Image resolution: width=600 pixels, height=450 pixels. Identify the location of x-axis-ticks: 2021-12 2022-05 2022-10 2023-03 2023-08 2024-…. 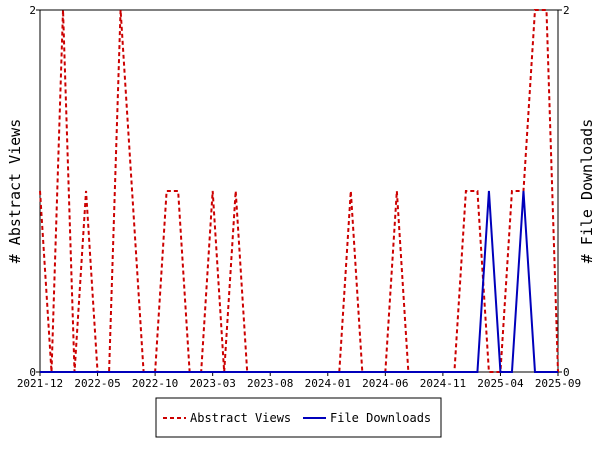
(299, 381).